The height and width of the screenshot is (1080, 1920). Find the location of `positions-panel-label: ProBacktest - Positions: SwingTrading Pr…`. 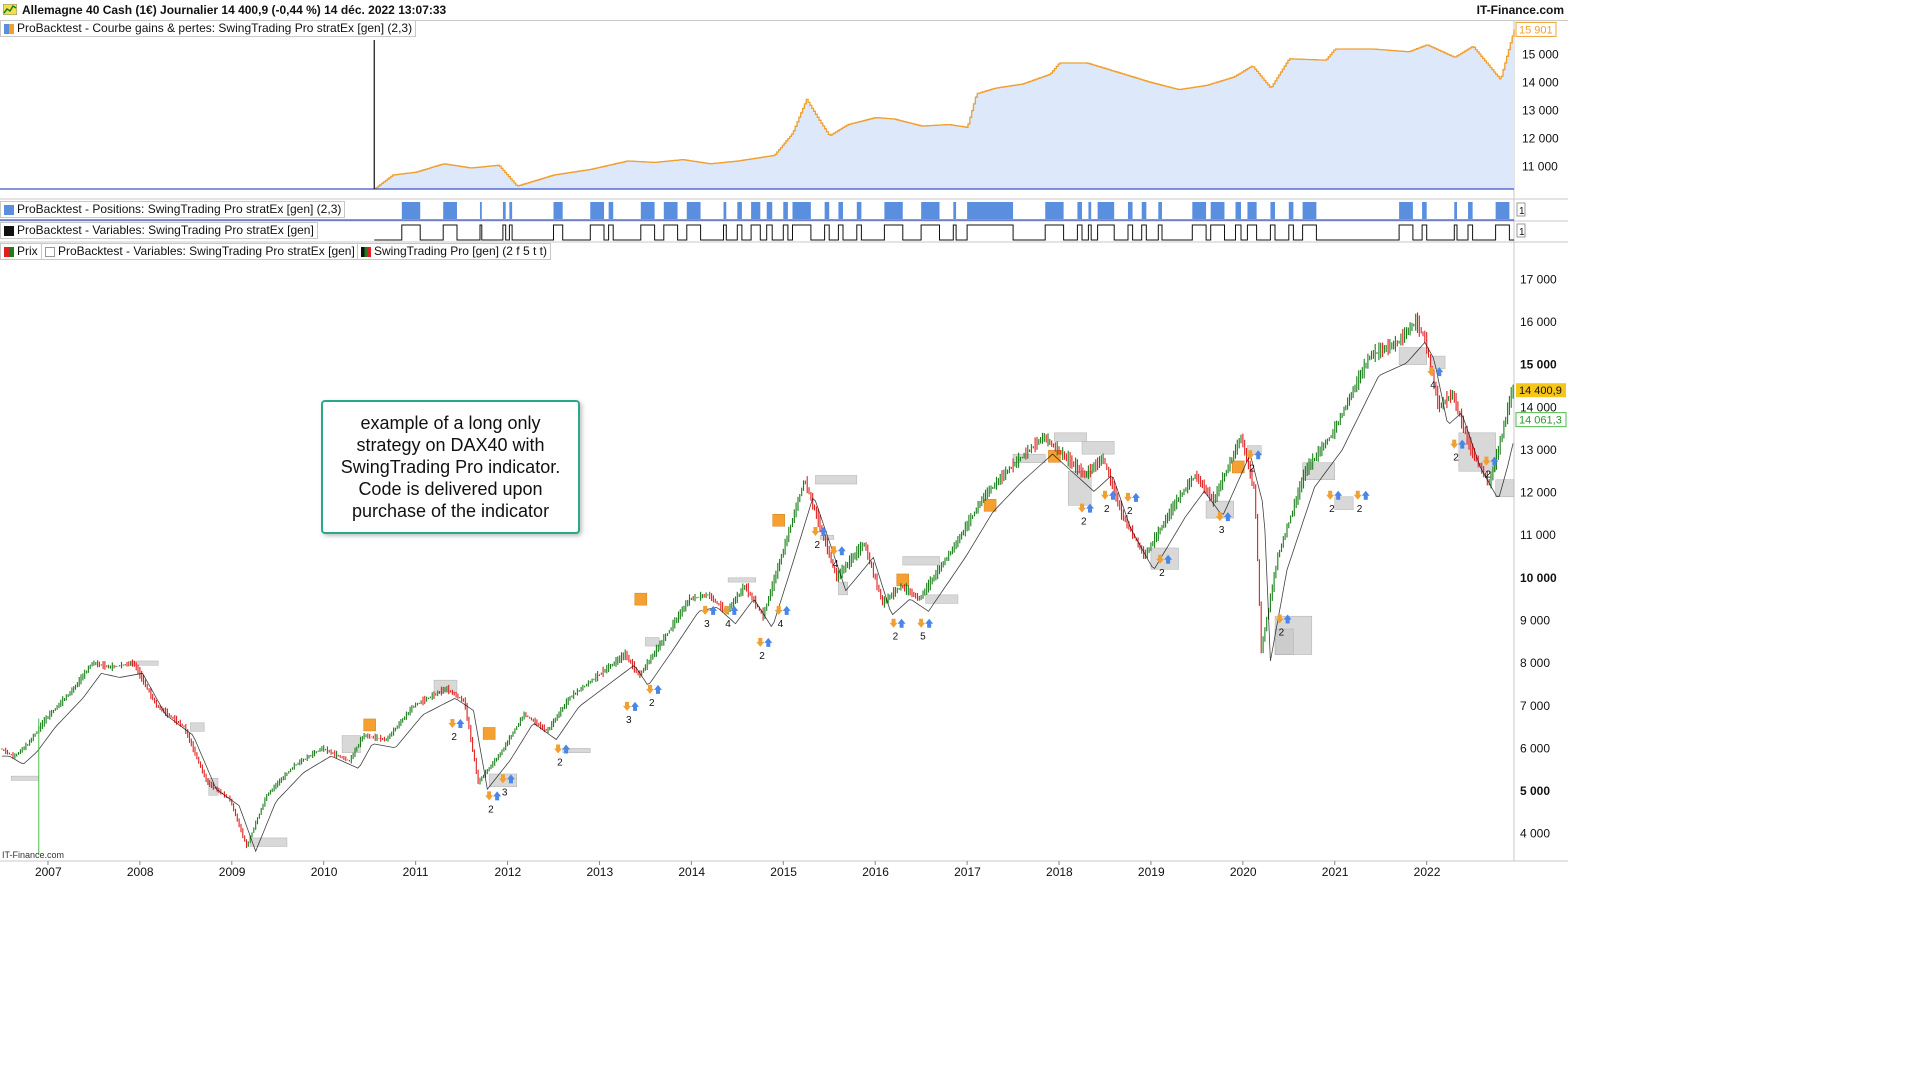

positions-panel-label: ProBacktest - Positions: SwingTrading Pr… is located at coordinates (173, 209).